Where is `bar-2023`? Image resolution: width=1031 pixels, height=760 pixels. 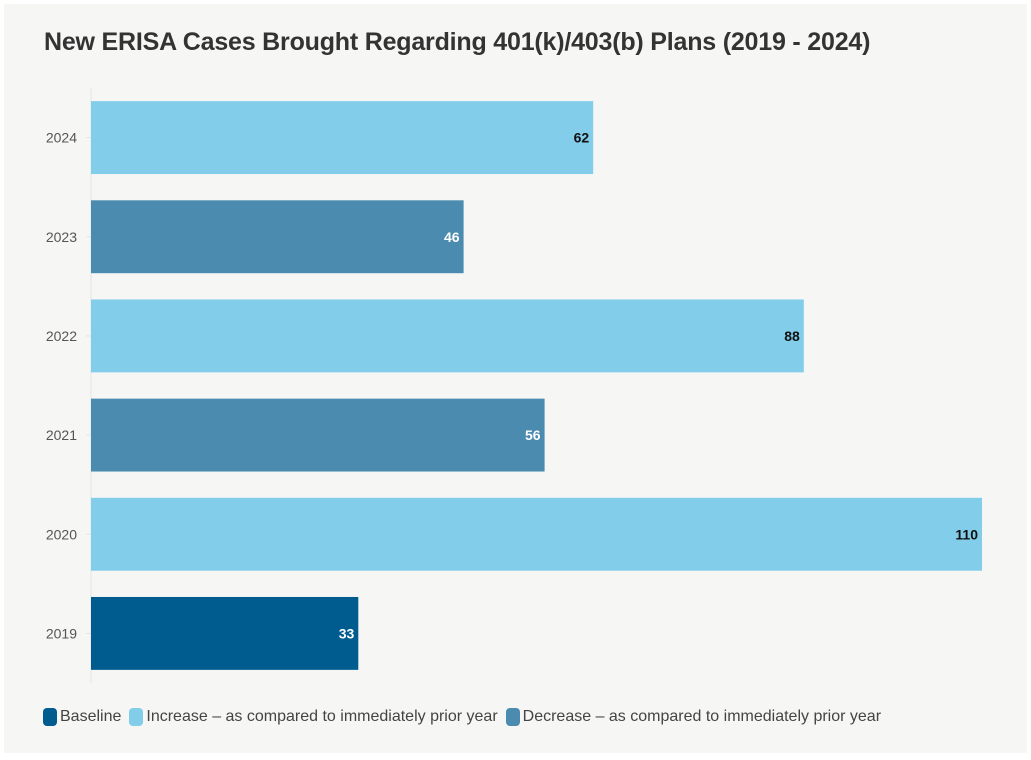 bar-2023 is located at coordinates (277, 237).